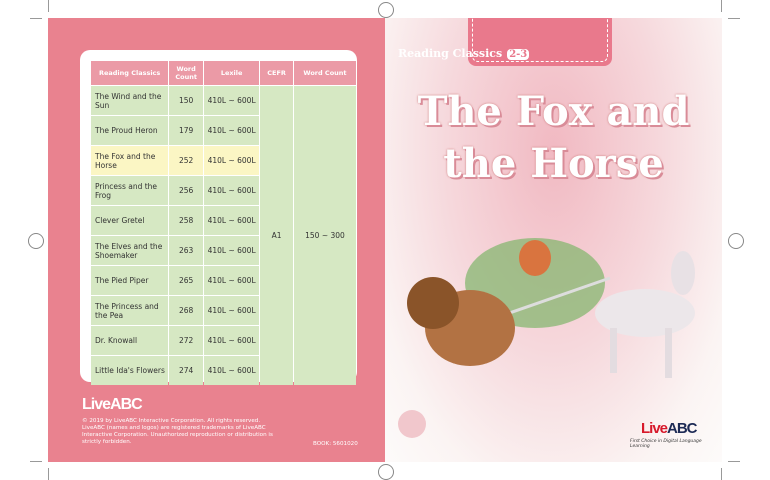  Describe the element at coordinates (130, 130) in the screenshot. I see `cell-title: The Proud Heron` at that location.